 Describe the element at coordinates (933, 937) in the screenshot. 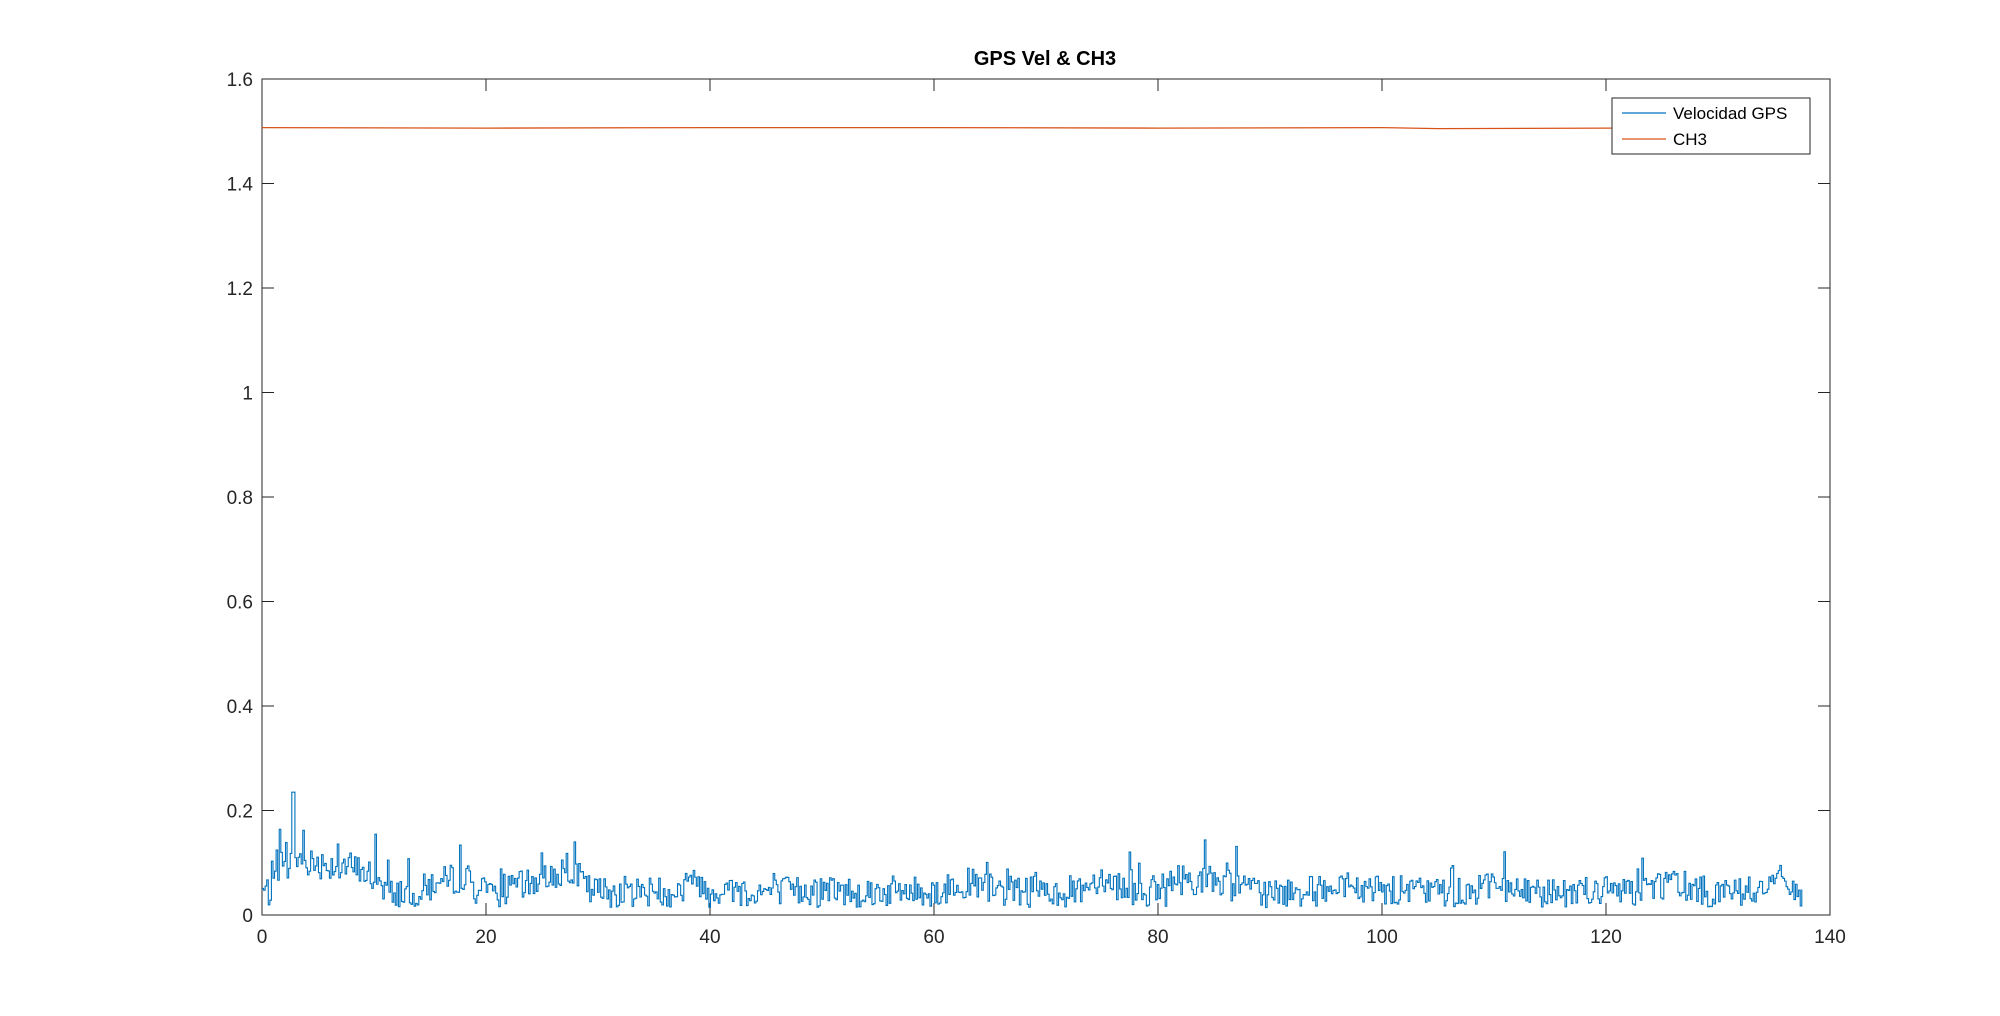

I see `x-tick-label: 60` at that location.